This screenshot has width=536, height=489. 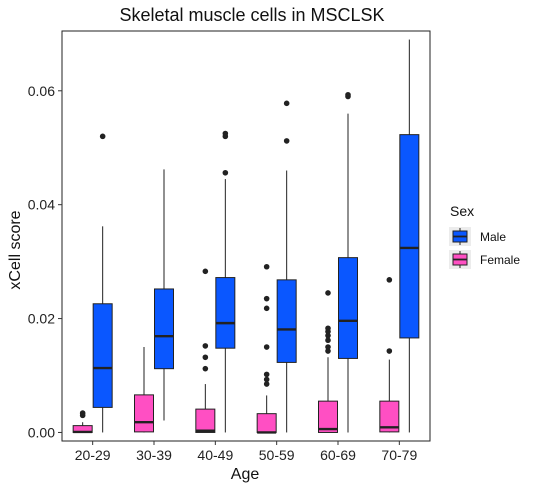 I want to click on legend-item-female: Female, so click(x=484, y=259).